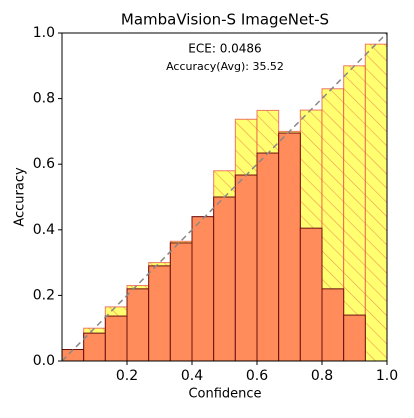  What do you see at coordinates (44, 295) in the screenshot?
I see `y-tick-label: 0.2` at bounding box center [44, 295].